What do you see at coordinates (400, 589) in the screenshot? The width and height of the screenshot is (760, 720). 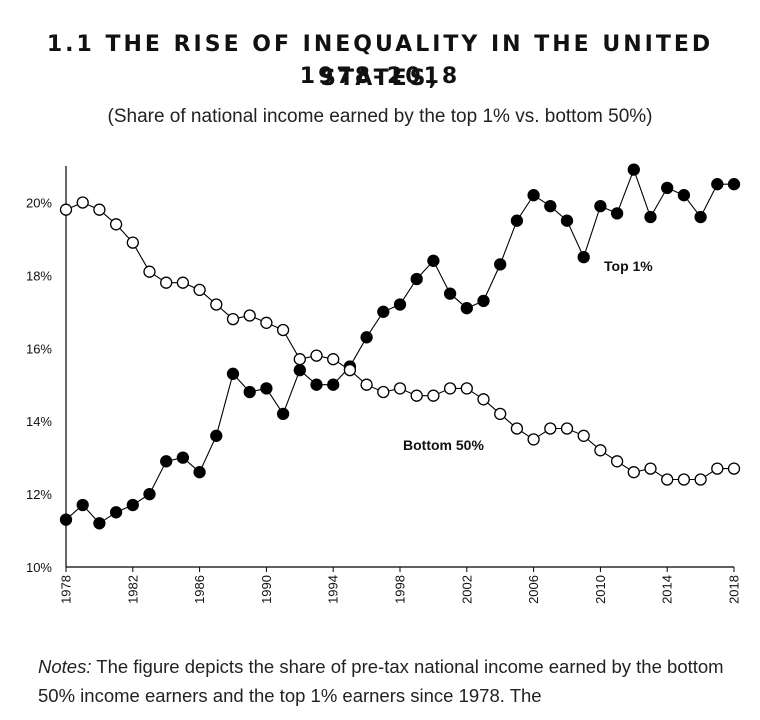 I see `x-tick-label: 1998` at bounding box center [400, 589].